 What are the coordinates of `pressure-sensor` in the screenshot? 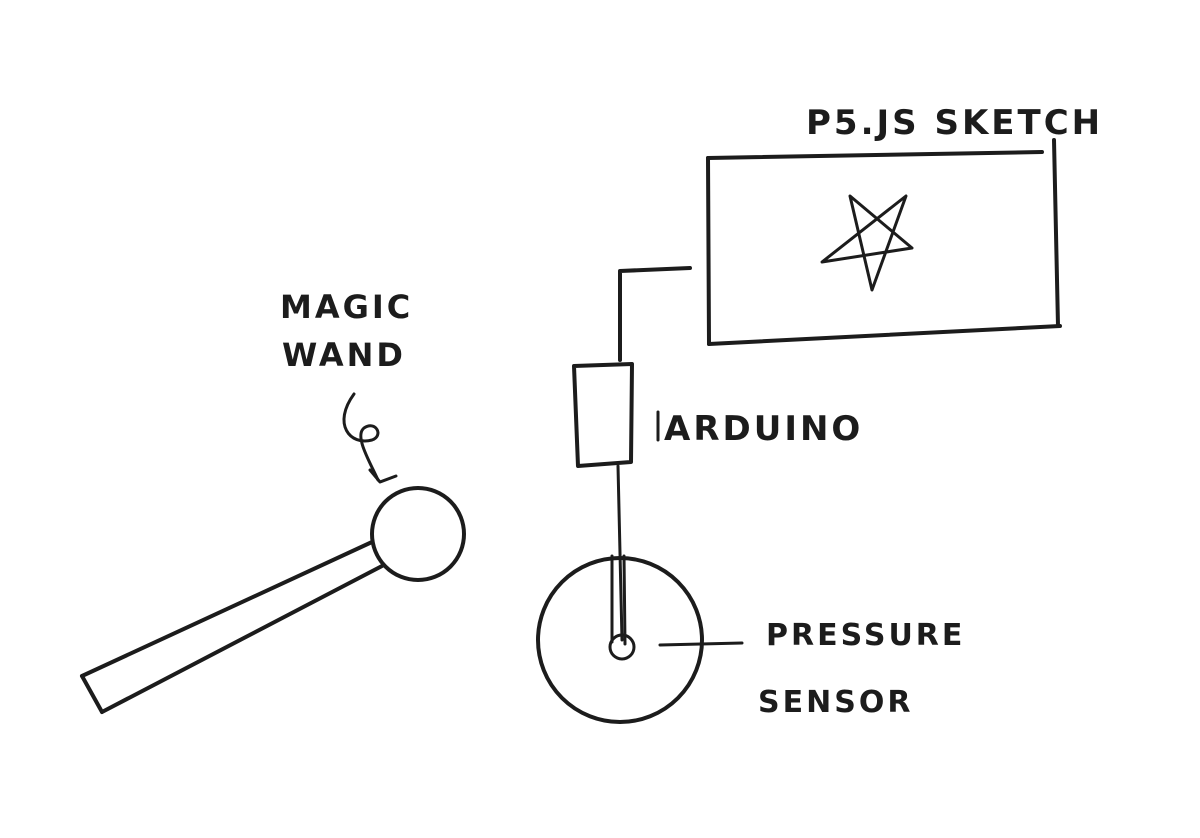 It's located at (640, 639).